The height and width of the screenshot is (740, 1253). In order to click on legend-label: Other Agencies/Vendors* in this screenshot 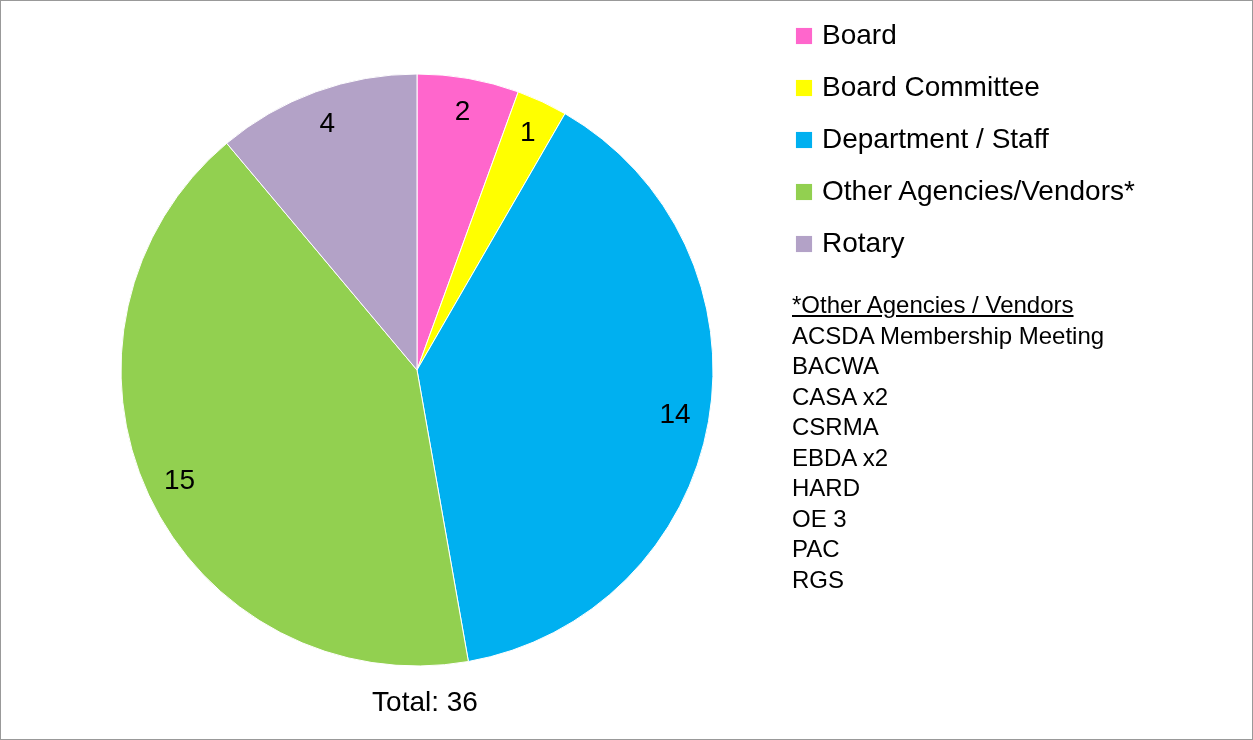, I will do `click(978, 190)`.